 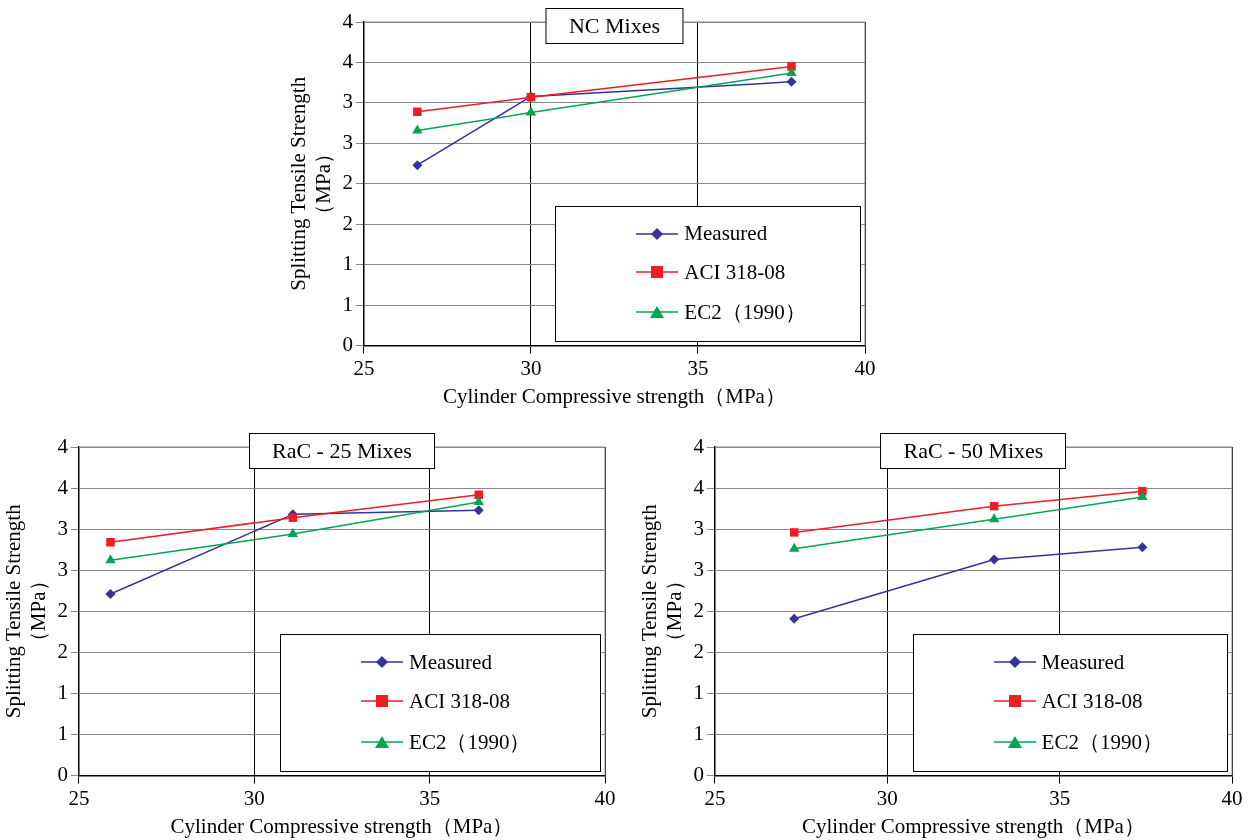 I want to click on chart-title: RaC - 50 Mixes, so click(x=973, y=451).